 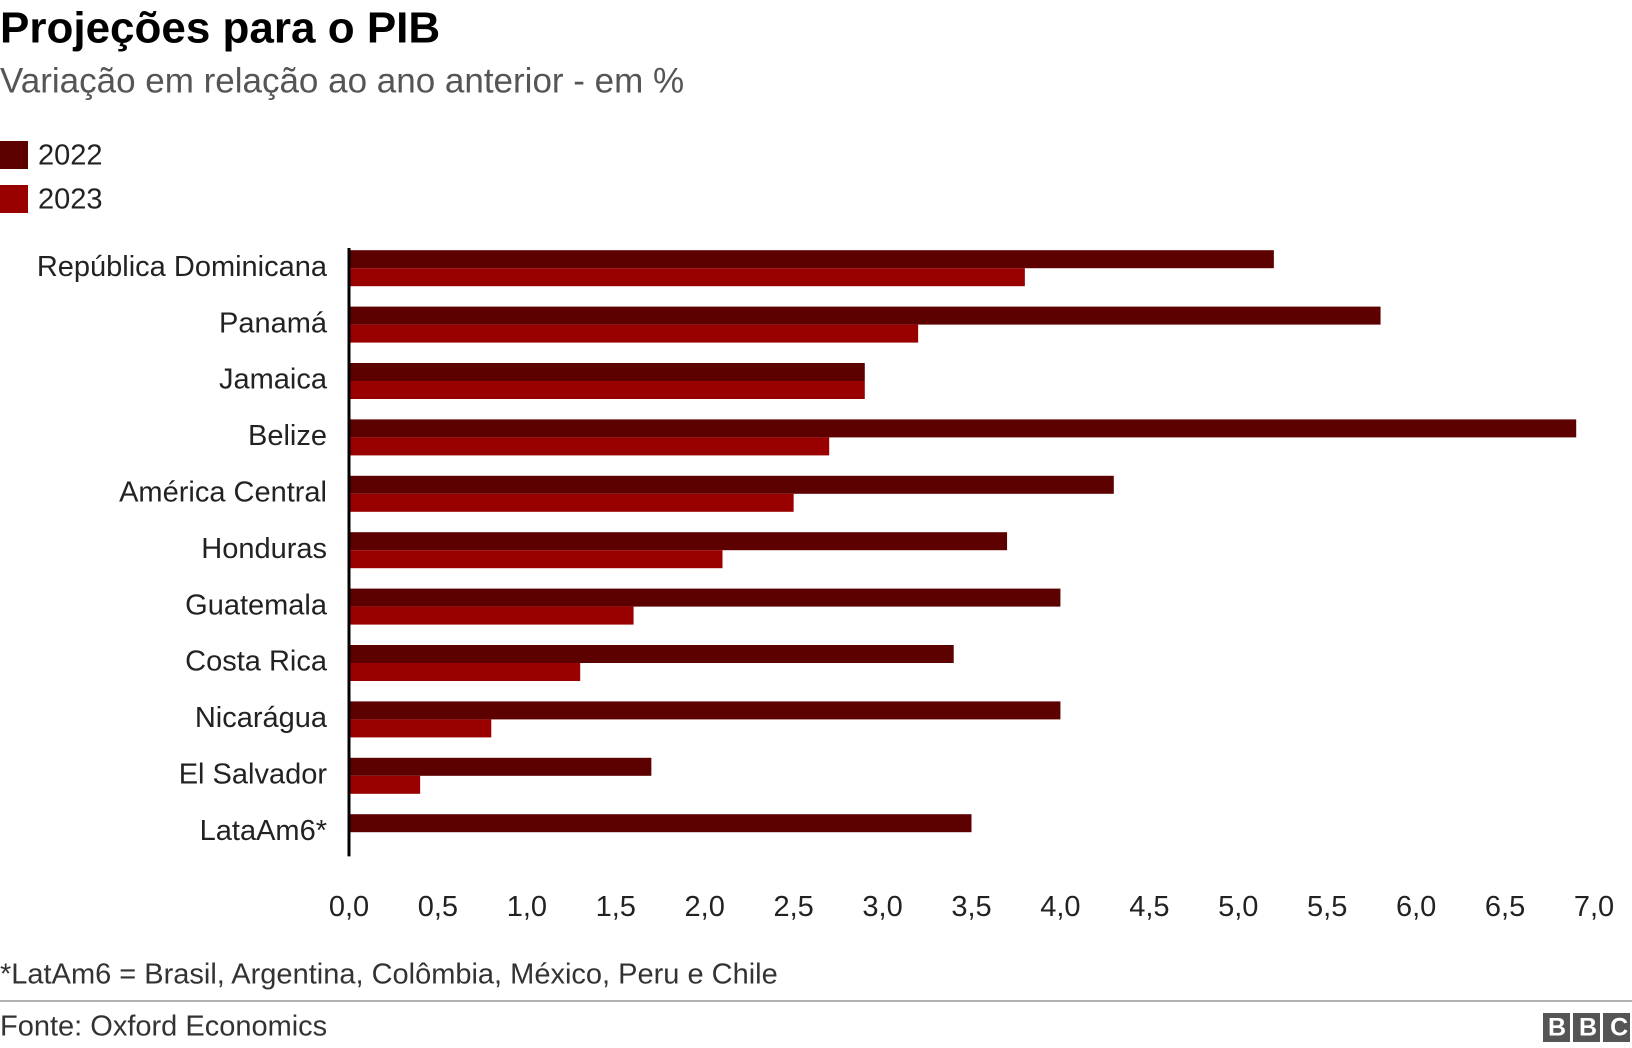 What do you see at coordinates (1590, 1028) in the screenshot?
I see `logo: BBC` at bounding box center [1590, 1028].